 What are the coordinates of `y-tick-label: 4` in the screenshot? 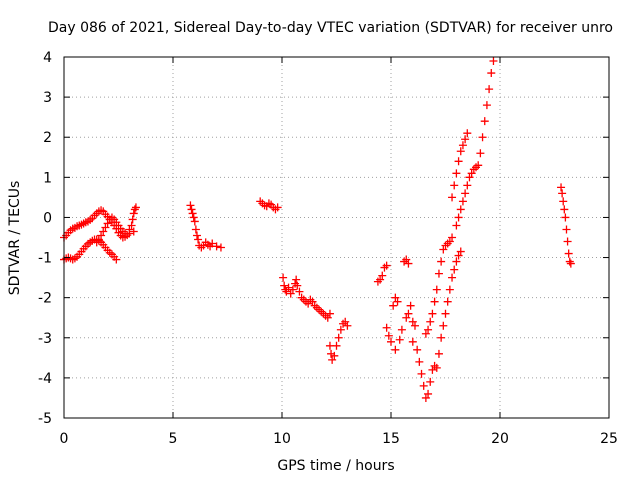 It's located at (47, 58).